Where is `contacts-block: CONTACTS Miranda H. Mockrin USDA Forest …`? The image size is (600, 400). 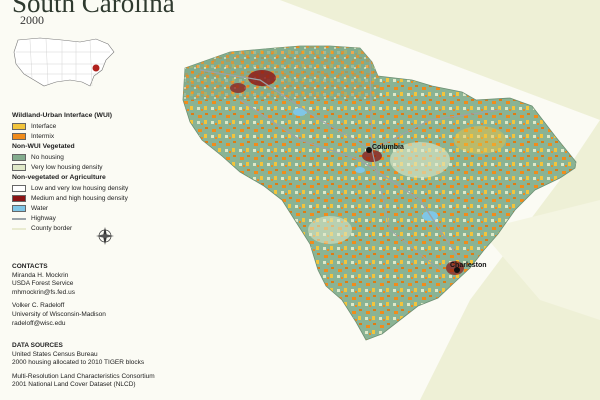
contacts-block: CONTACTS Miranda H. Mockrin USDA Forest … is located at coordinates (59, 295).